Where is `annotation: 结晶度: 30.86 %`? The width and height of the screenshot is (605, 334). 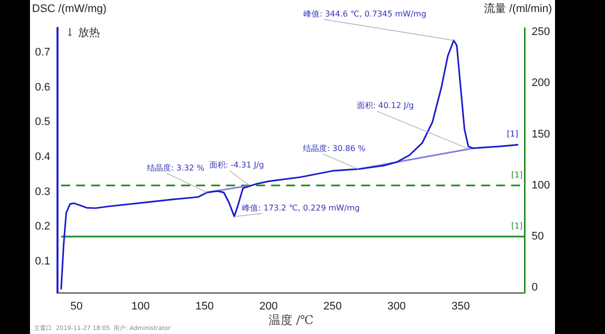
annotation: 结晶度: 30.86 % is located at coordinates (334, 149).